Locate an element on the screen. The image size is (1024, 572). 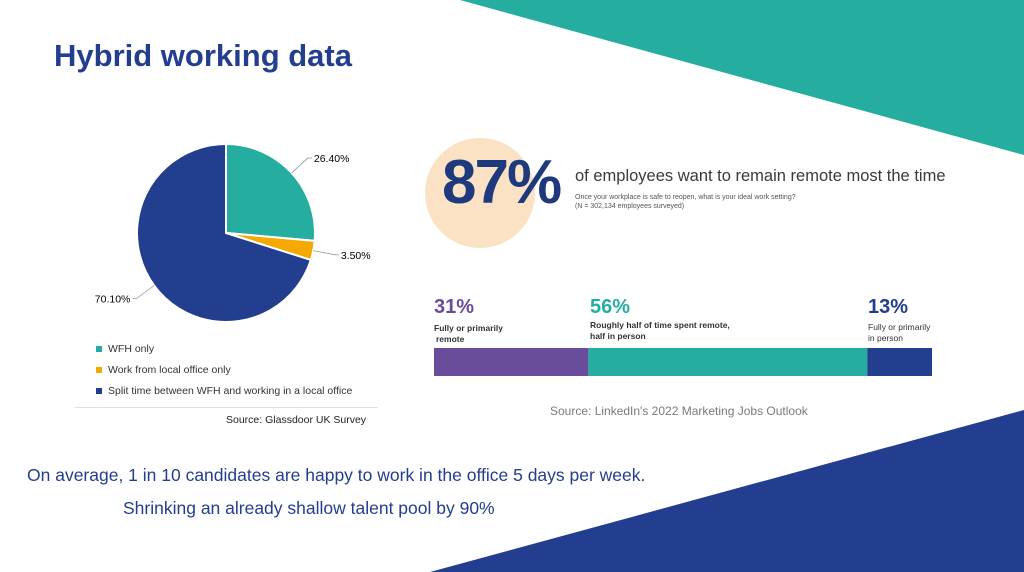
pie-value-label: 70.10% is located at coordinates (113, 300).